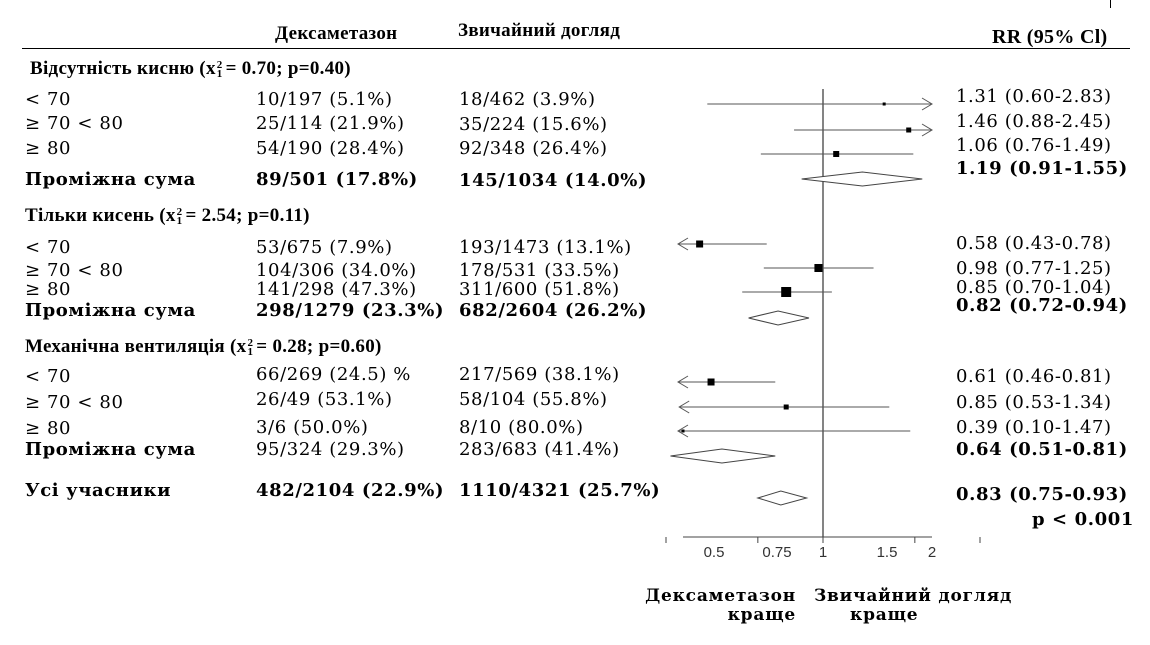  Describe the element at coordinates (1034, 96) in the screenshot. I see `row-rr: 1.31 (0.60-2.83)` at that location.